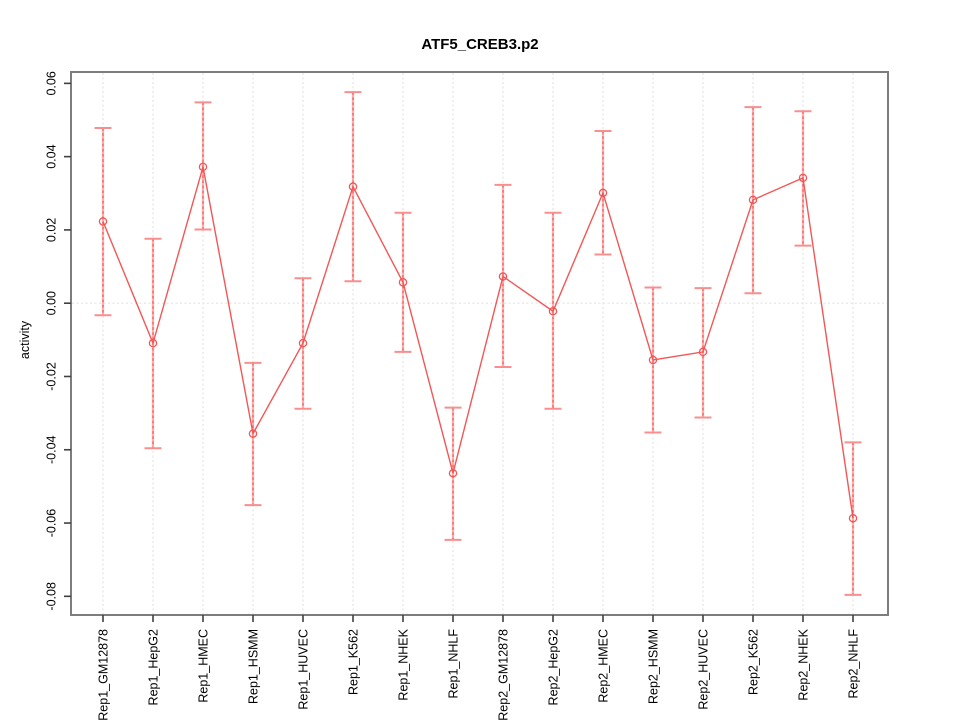 Image resolution: width=960 pixels, height=720 pixels. What do you see at coordinates (453, 664) in the screenshot?
I see `x-tick-label: Rep1_NHLF` at bounding box center [453, 664].